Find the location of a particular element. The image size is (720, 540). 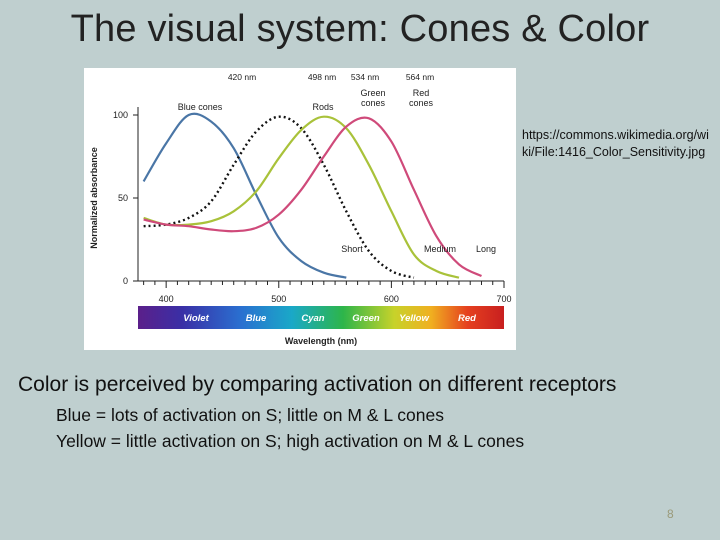

y-tick-label: 50 is located at coordinates (123, 198).